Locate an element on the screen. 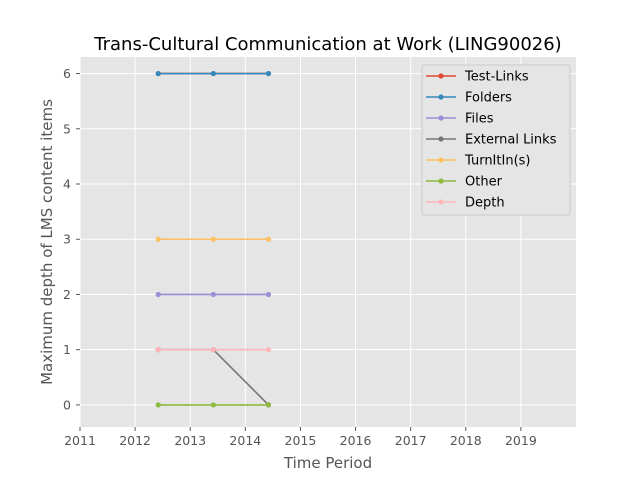 Image resolution: width=640 pixels, height=480 pixels. legend-label: Test-Links is located at coordinates (496, 77).